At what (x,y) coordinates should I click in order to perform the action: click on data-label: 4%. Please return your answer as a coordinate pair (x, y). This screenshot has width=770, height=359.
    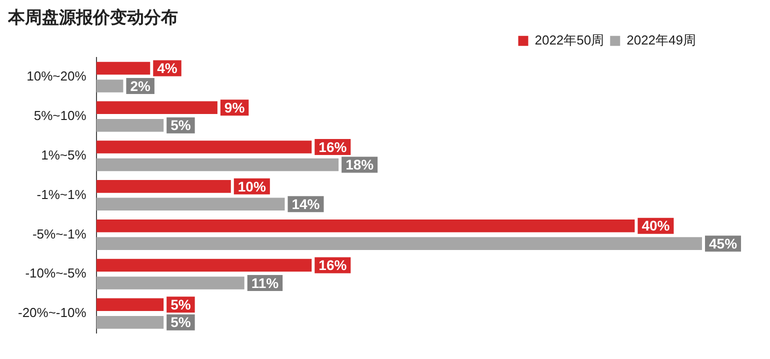
    Looking at the image, I should click on (167, 68).